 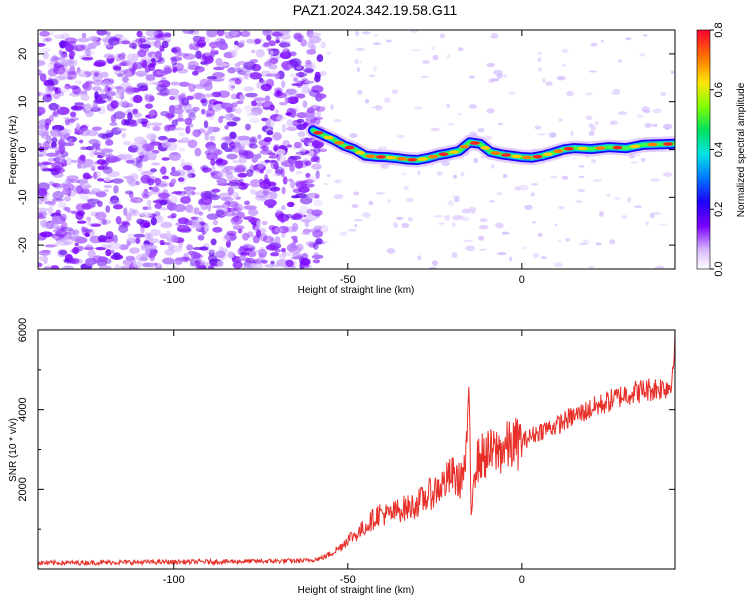 What do you see at coordinates (328, 137) in the screenshot?
I see `ridge-peak-mark` at bounding box center [328, 137].